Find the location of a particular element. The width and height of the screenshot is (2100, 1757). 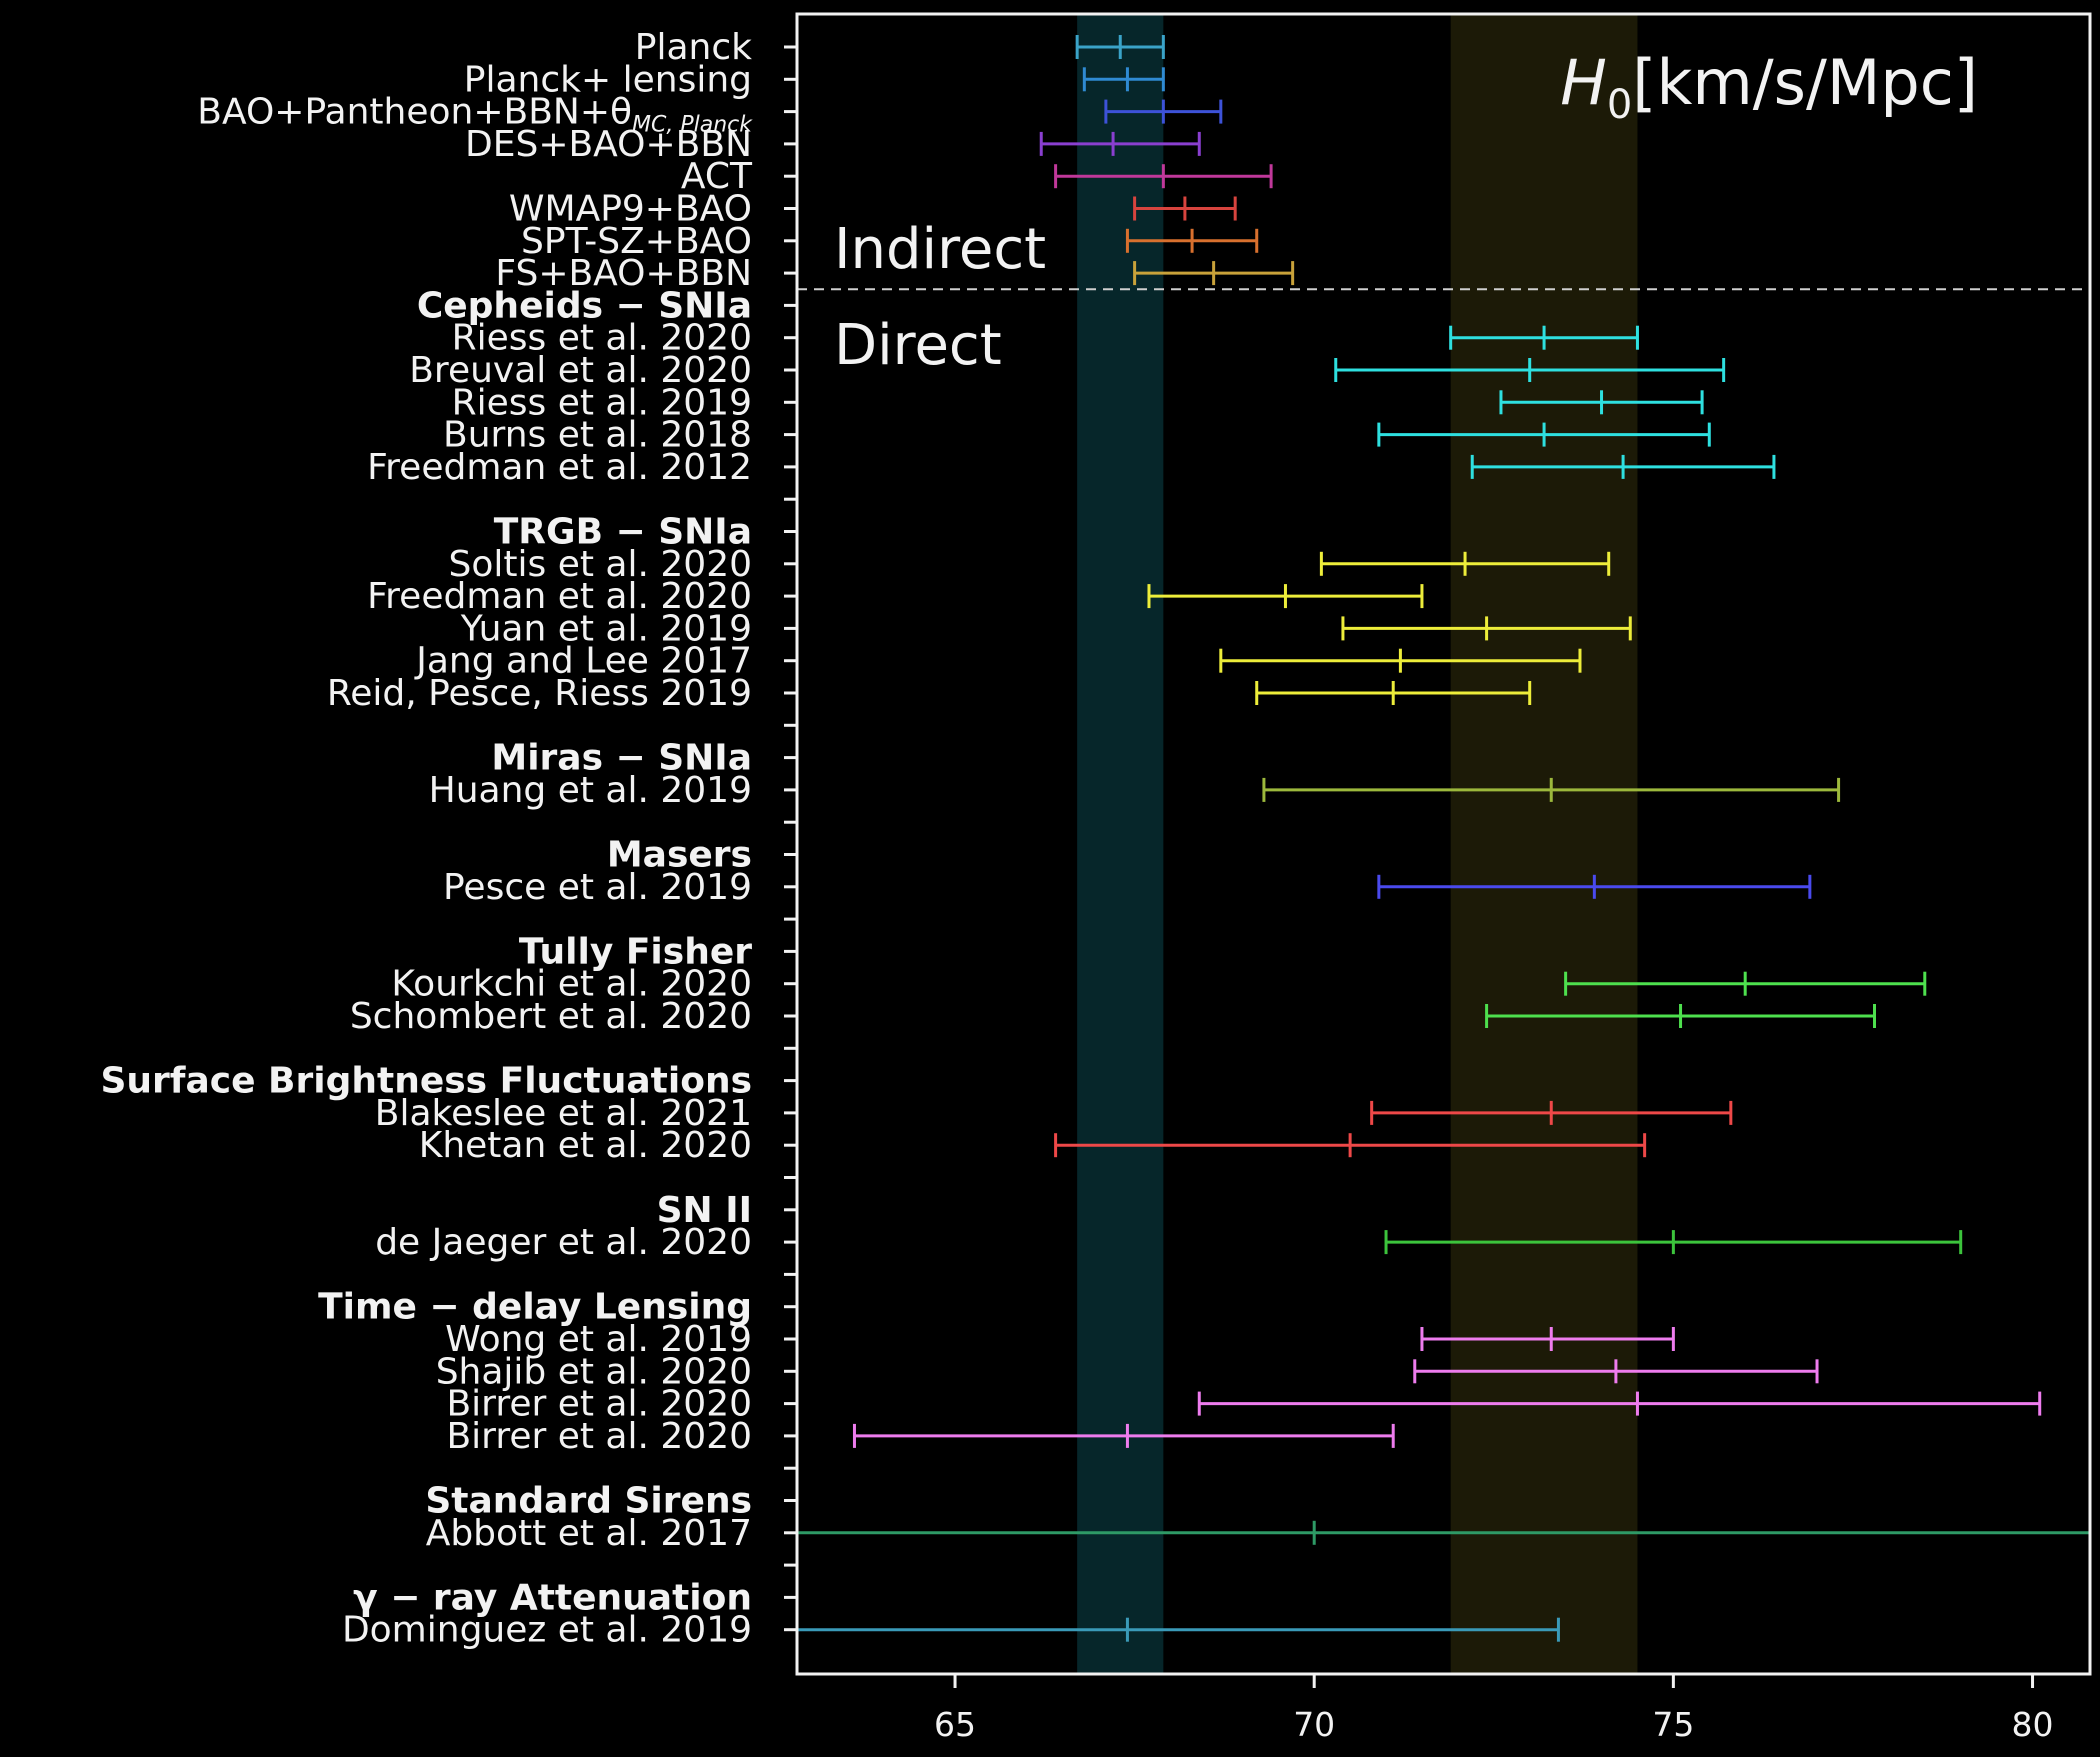

title-units: [km/s/Mpc] is located at coordinates (1805, 82).